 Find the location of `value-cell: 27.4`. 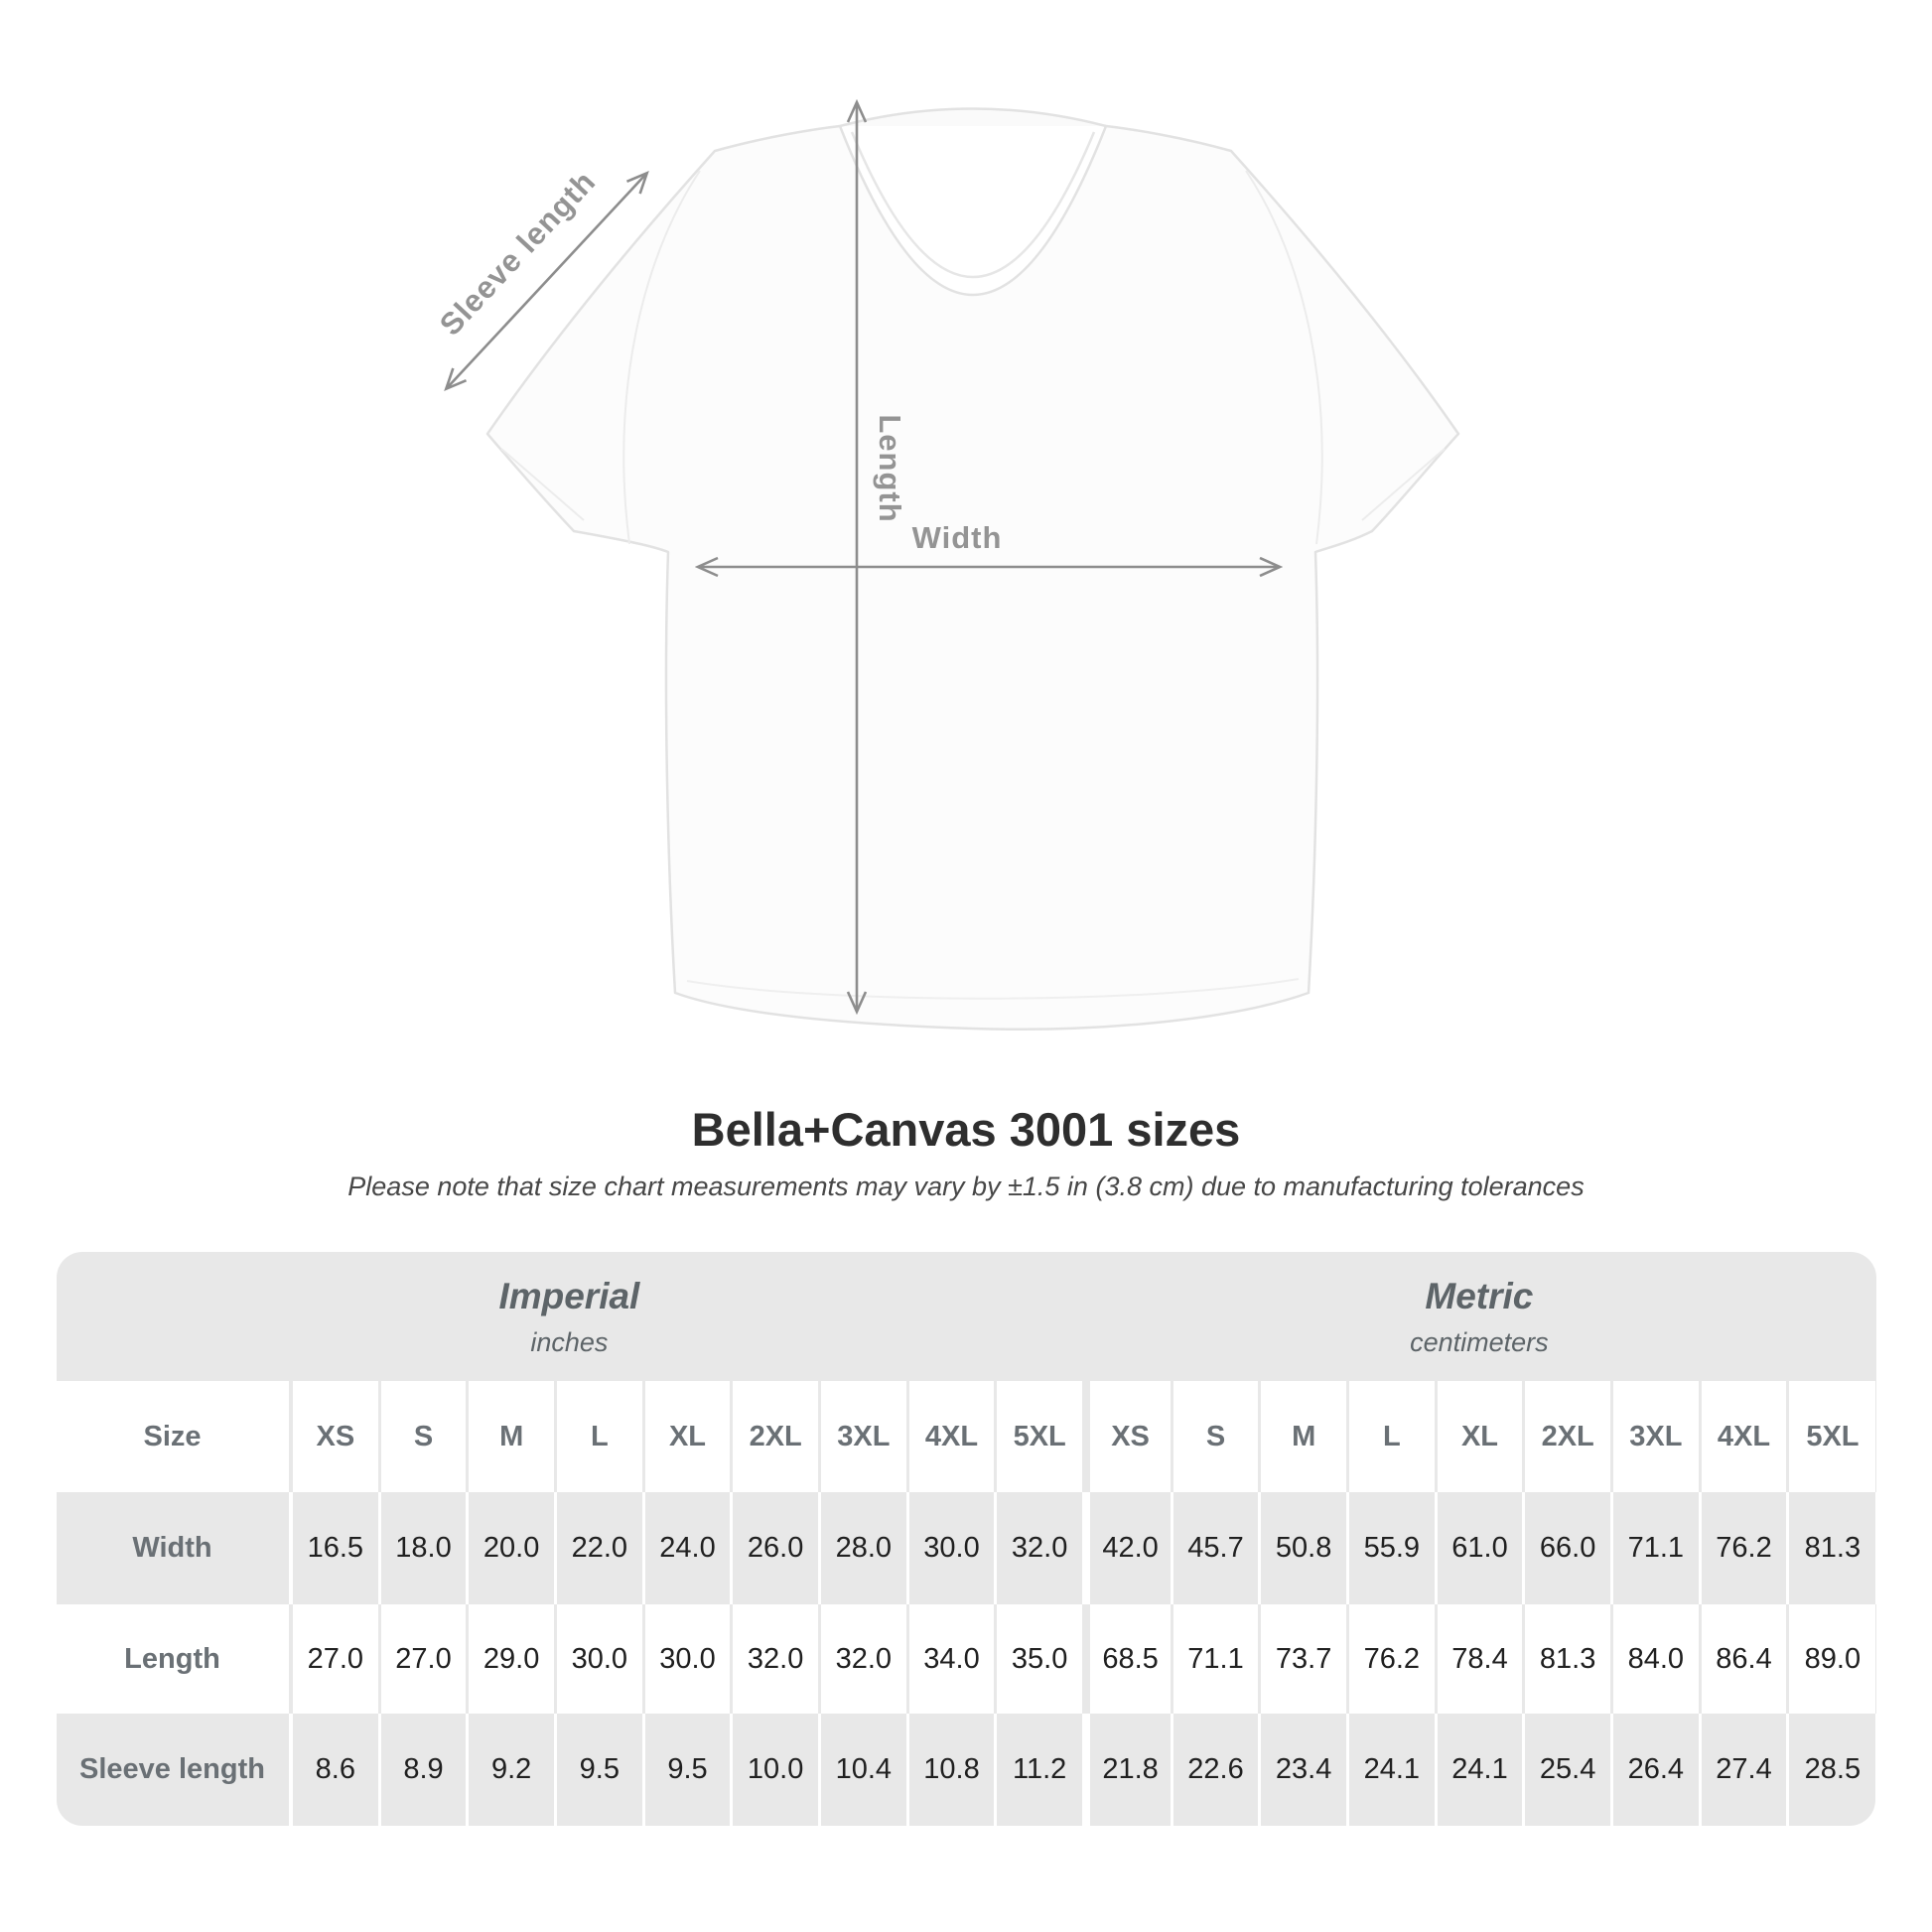

value-cell: 27.4 is located at coordinates (1744, 1770).